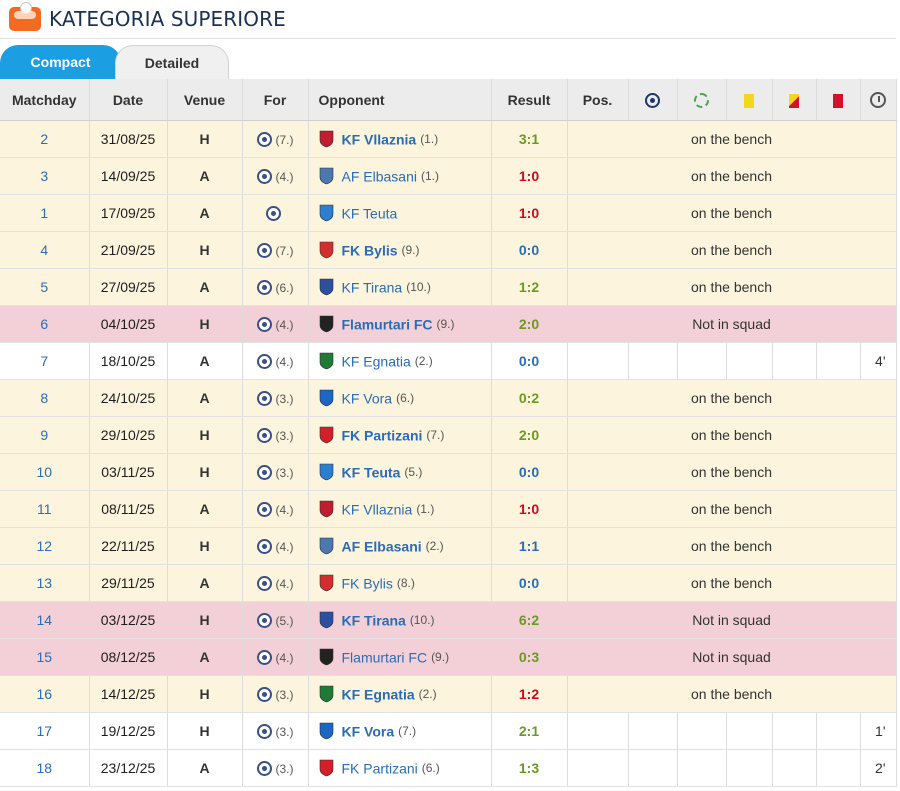  I want to click on opponent-link: KF Tirana, so click(372, 287).